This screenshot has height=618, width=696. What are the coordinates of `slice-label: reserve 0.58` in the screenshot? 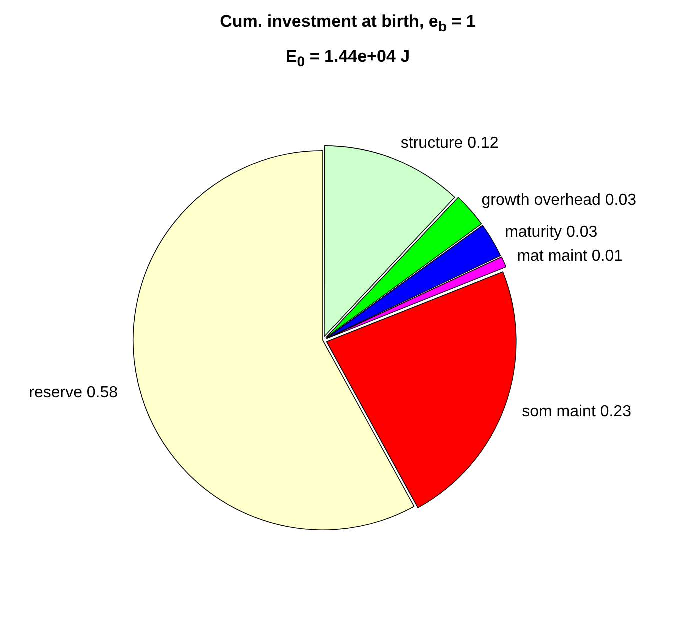 It's located at (73, 393).